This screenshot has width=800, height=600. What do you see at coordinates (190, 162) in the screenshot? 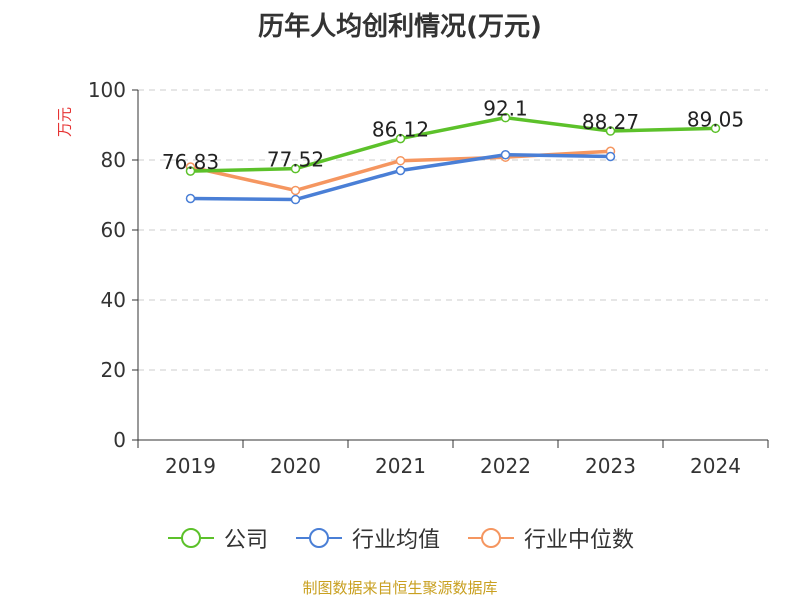
I see `data-label: 76.83` at bounding box center [190, 162].